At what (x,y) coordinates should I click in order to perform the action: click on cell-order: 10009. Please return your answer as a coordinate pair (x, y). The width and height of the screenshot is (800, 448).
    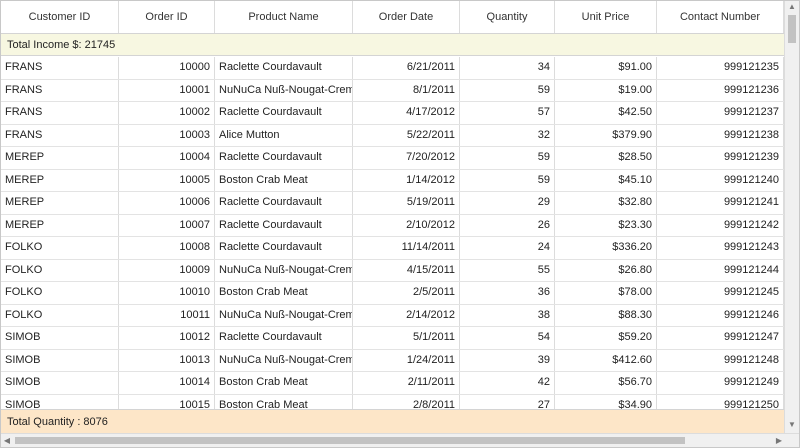
    Looking at the image, I should click on (167, 270).